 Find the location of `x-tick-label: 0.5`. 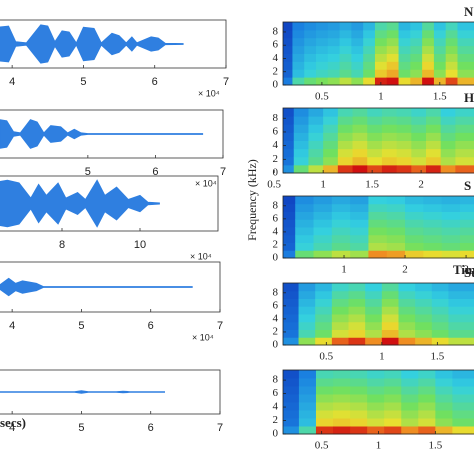

x-tick-label: 0.5 is located at coordinates (326, 357).